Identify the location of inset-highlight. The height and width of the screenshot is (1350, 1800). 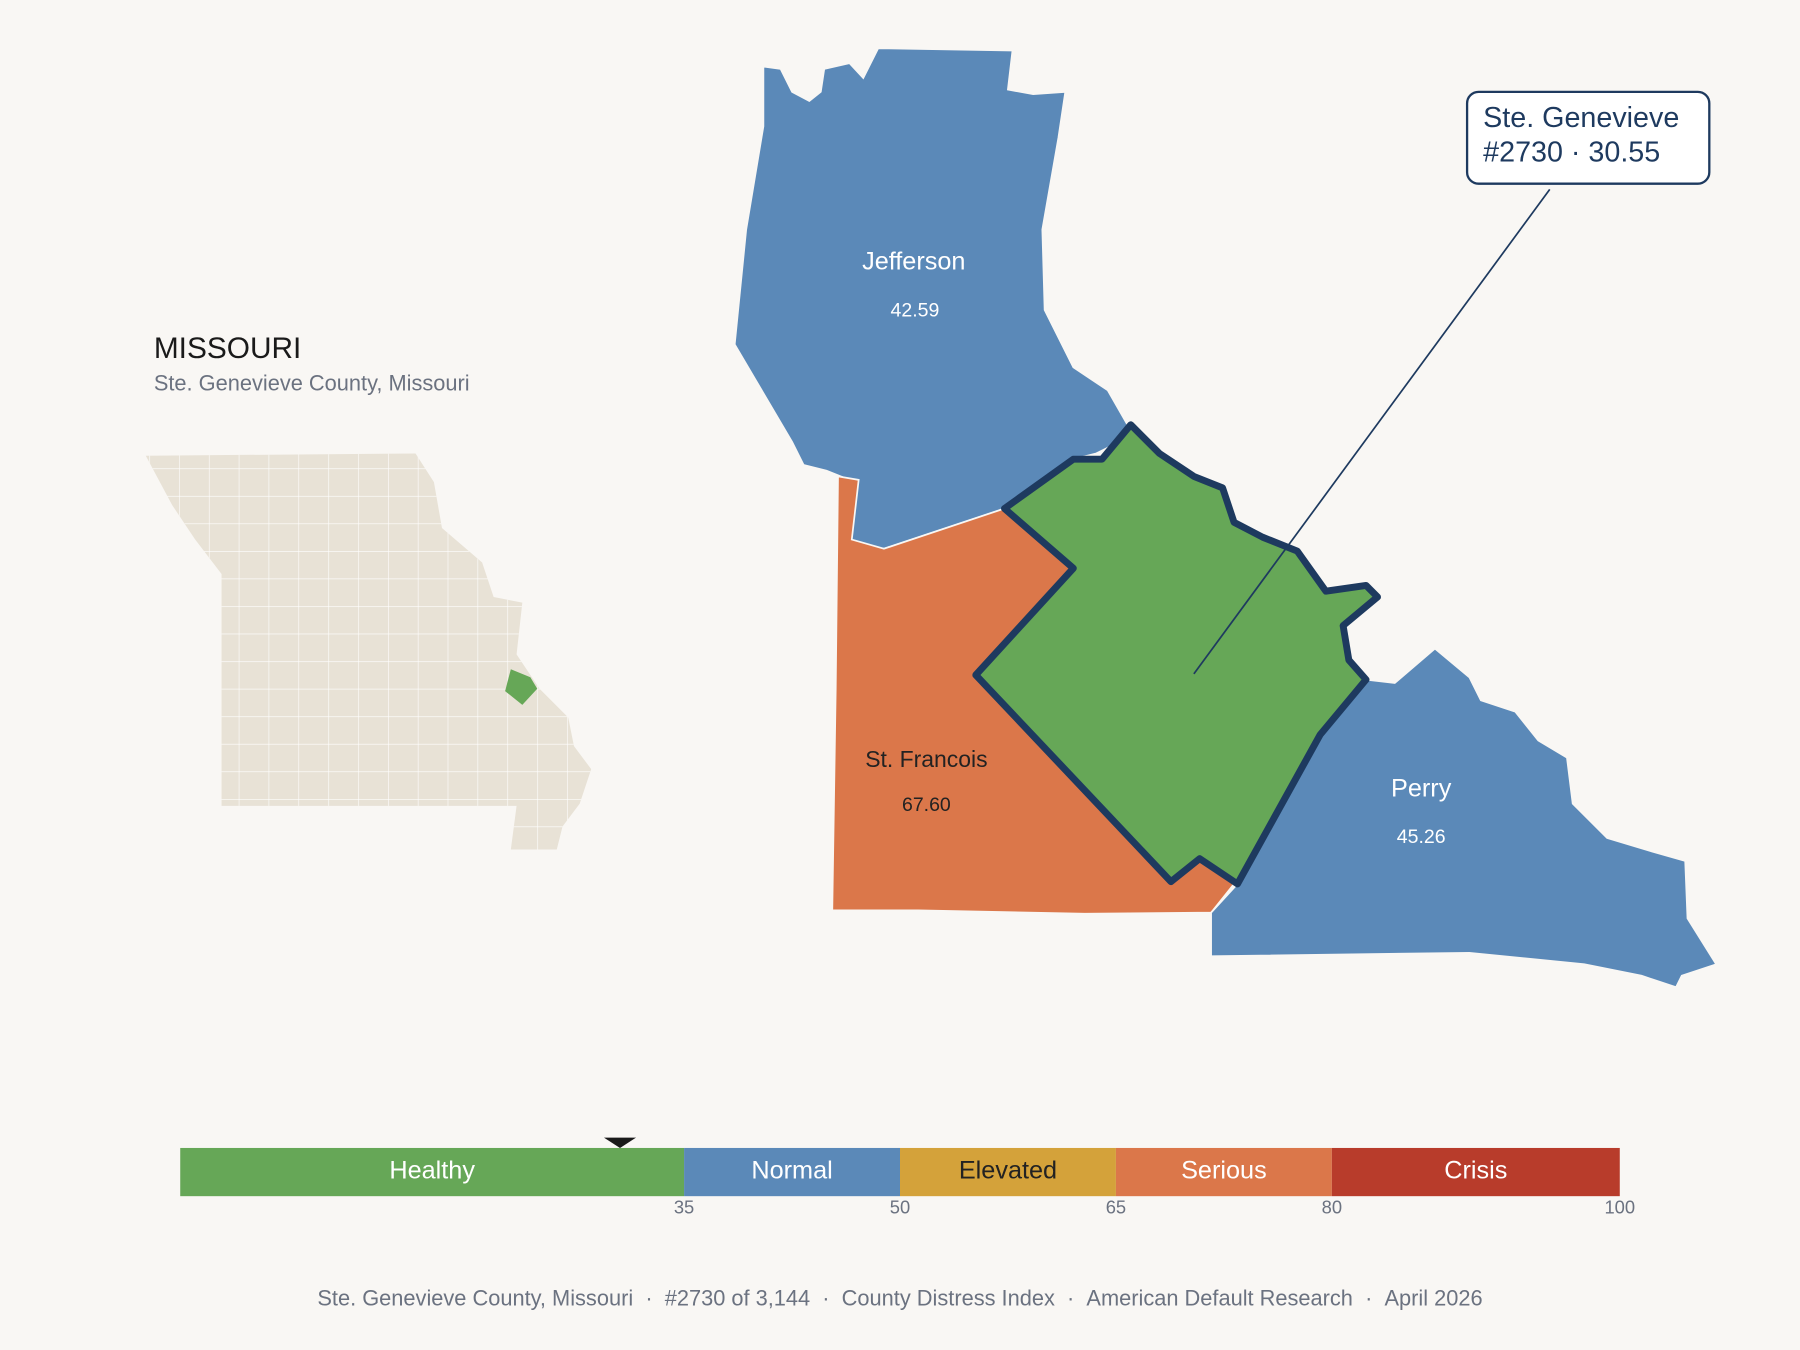
(521, 687).